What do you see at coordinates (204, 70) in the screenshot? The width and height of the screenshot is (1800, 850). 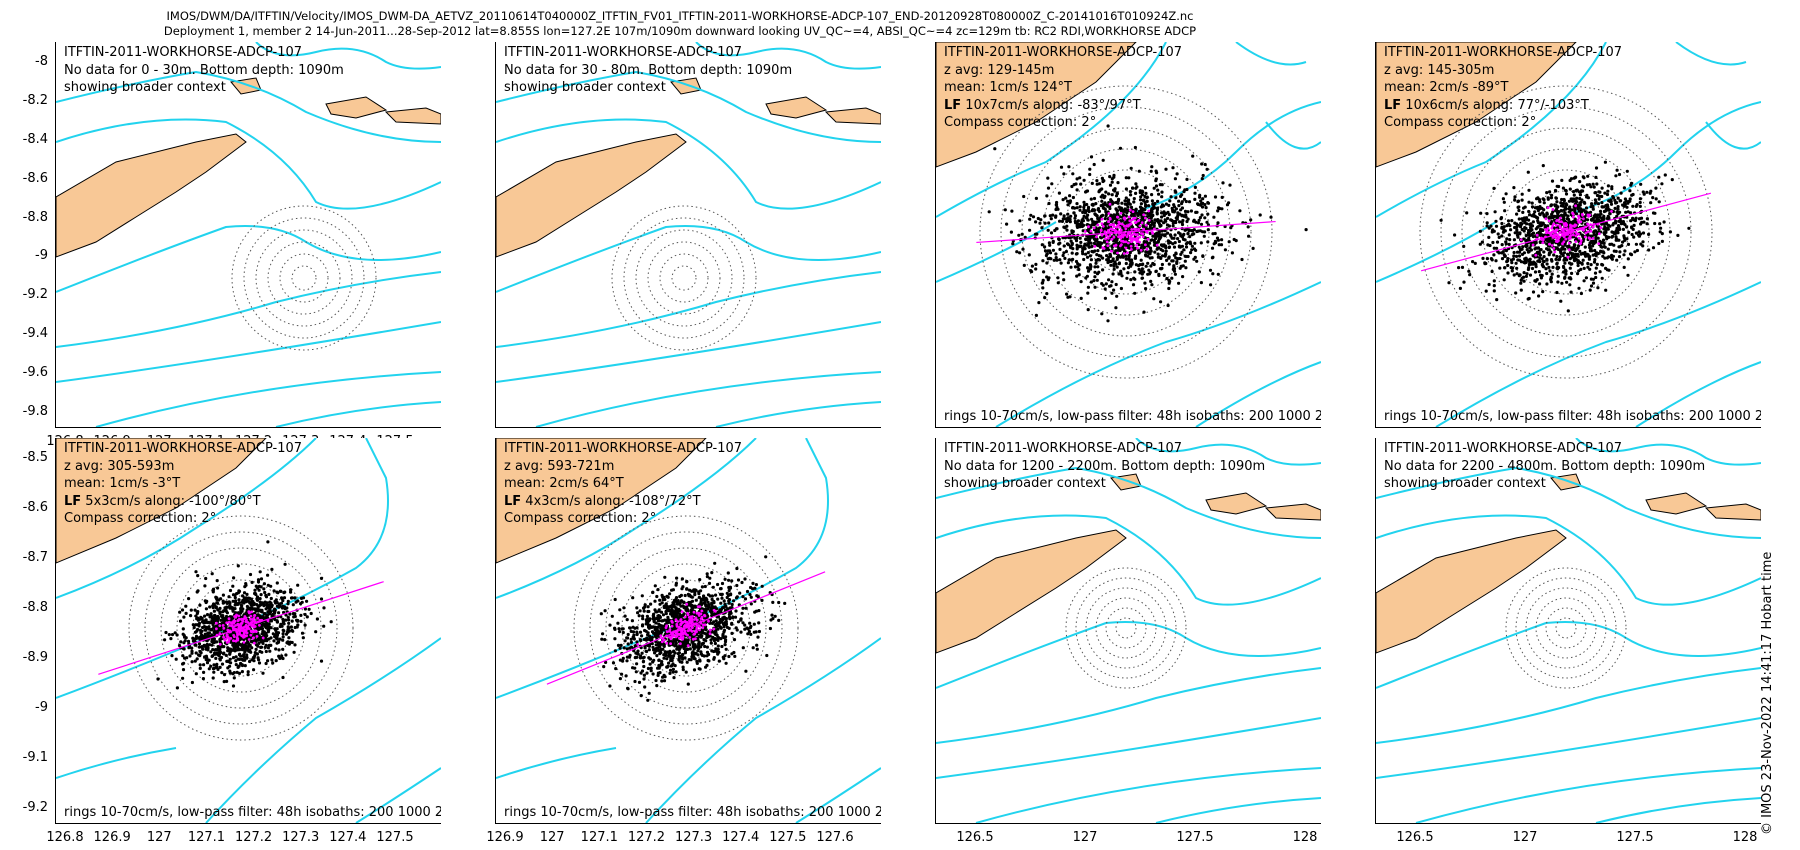 I see `panel-info-line: No data for 0 - 30m. Bottom depth: 1090m` at bounding box center [204, 70].